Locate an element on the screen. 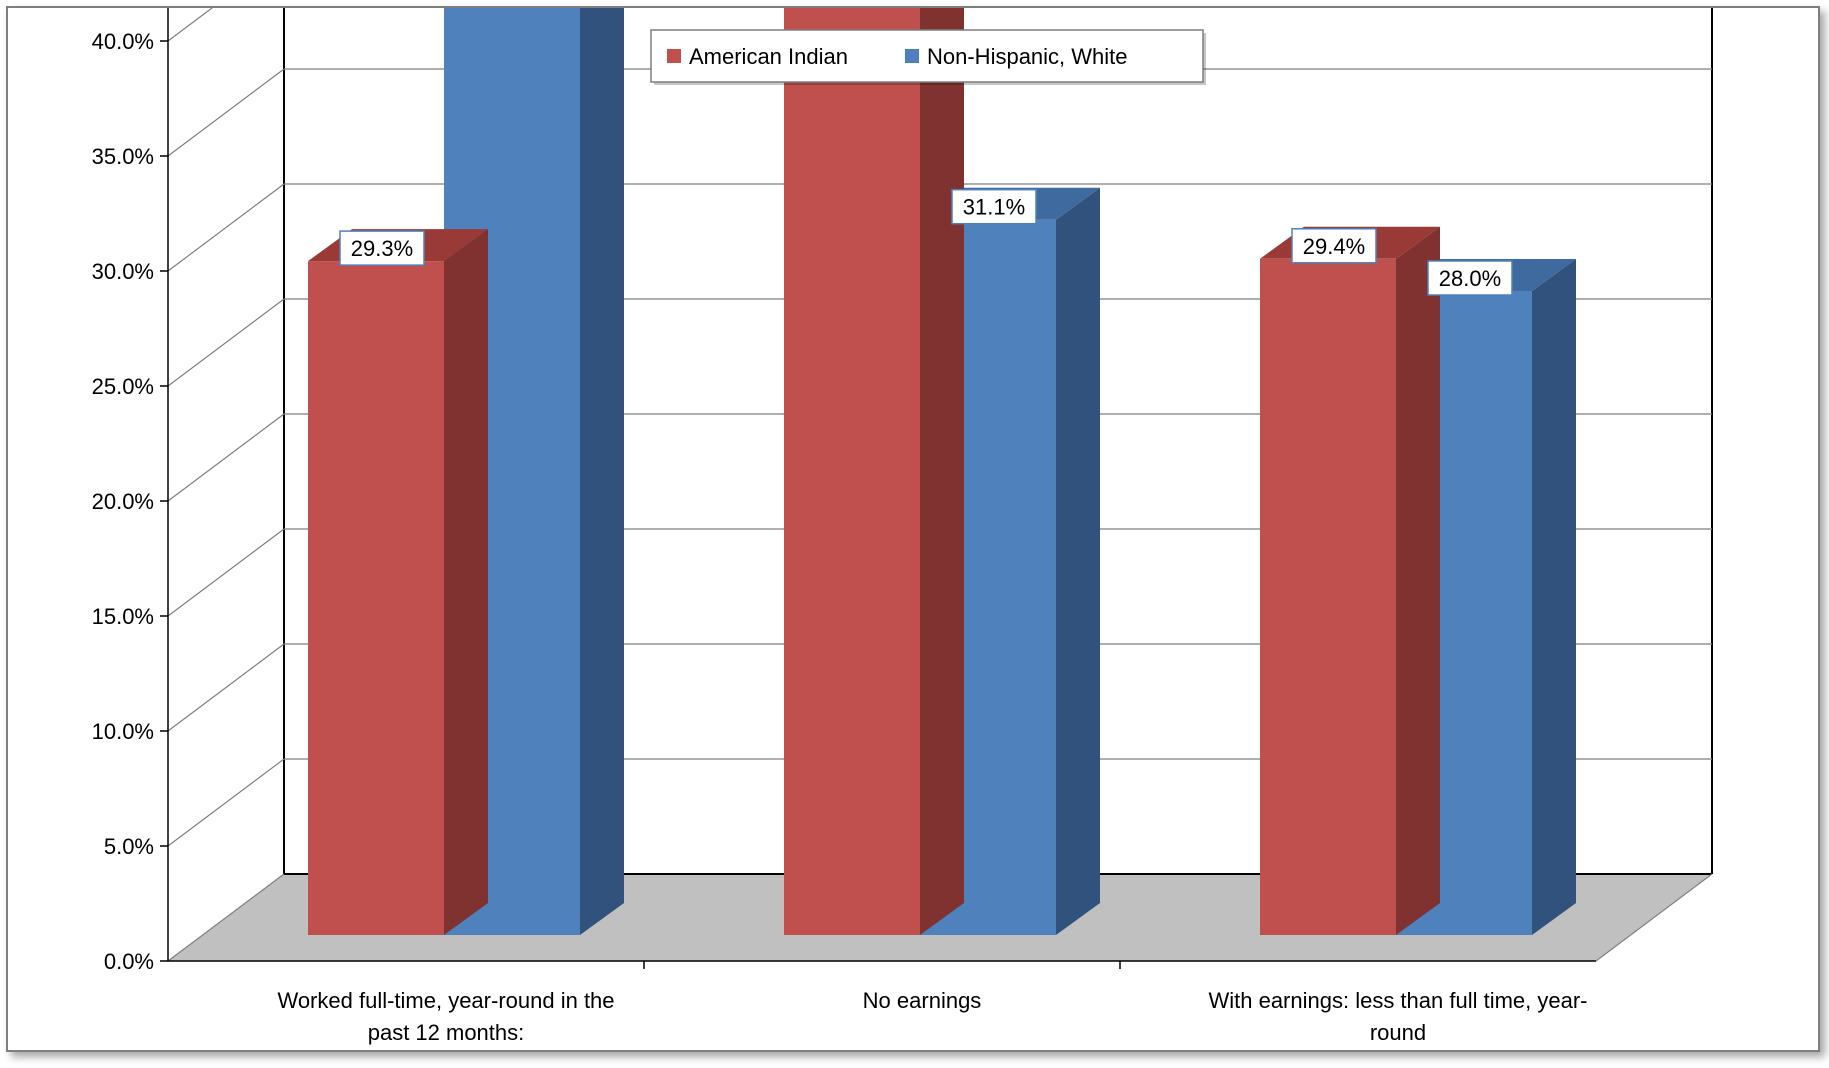 Image resolution: width=1829 pixels, height=1068 pixels. y-tick-label: 10.0% is located at coordinates (123, 731).